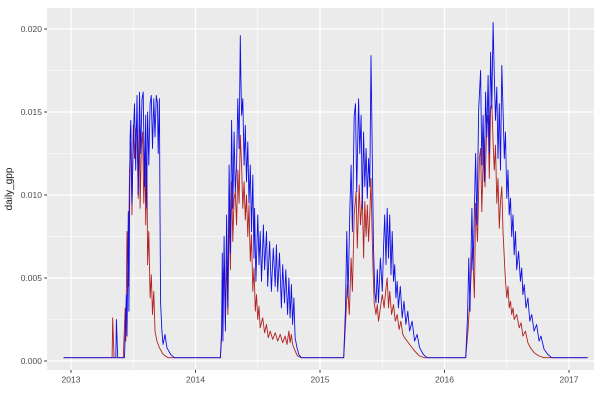  I want to click on x-tick-label: 2014, so click(195, 380).